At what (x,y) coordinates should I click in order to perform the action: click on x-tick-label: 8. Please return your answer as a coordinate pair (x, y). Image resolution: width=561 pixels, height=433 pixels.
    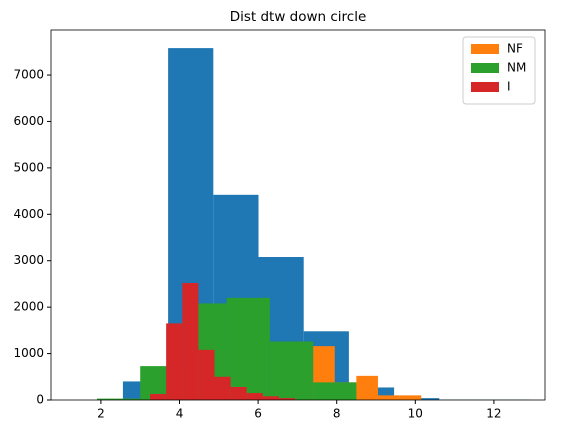
    Looking at the image, I should click on (337, 414).